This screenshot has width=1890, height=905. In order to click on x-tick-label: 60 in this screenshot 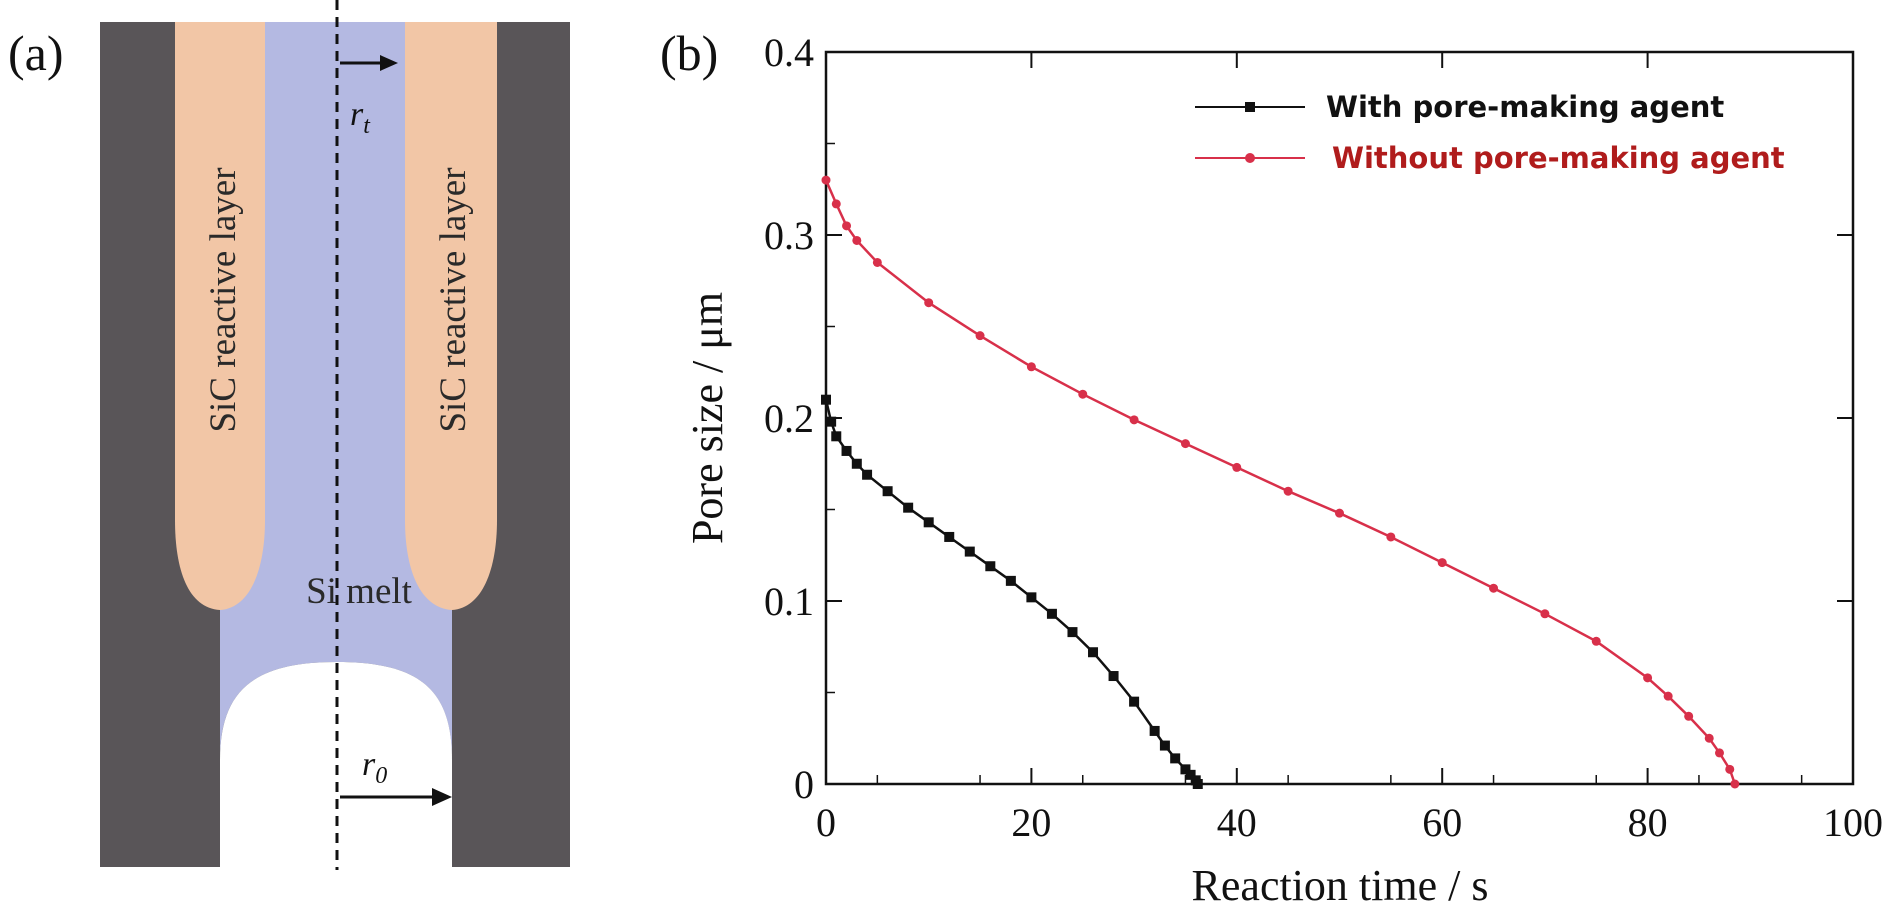, I will do `click(1442, 822)`.